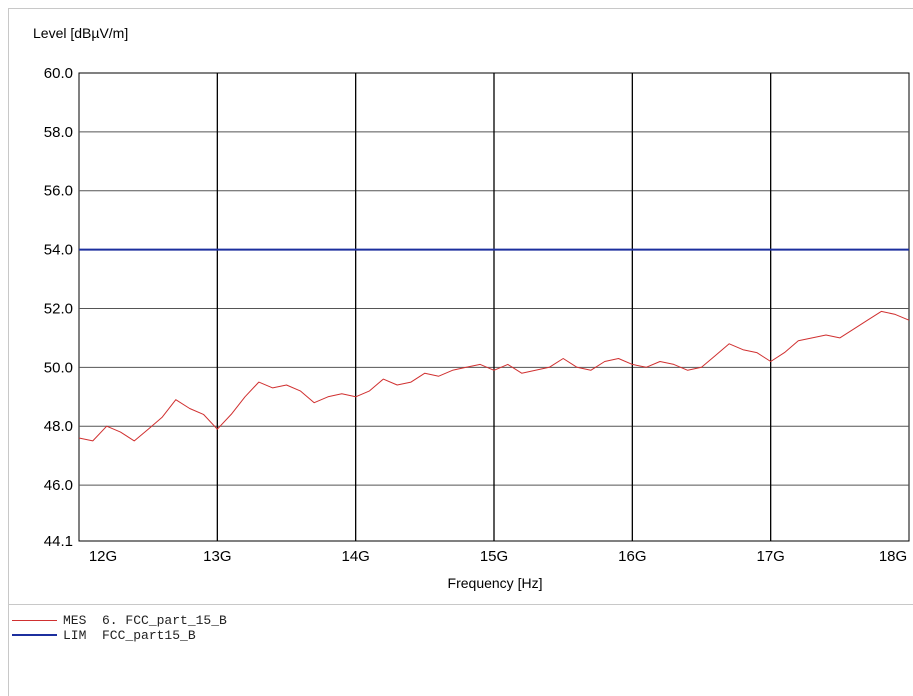  What do you see at coordinates (893, 556) in the screenshot?
I see `x-tick-label: 18G` at bounding box center [893, 556].